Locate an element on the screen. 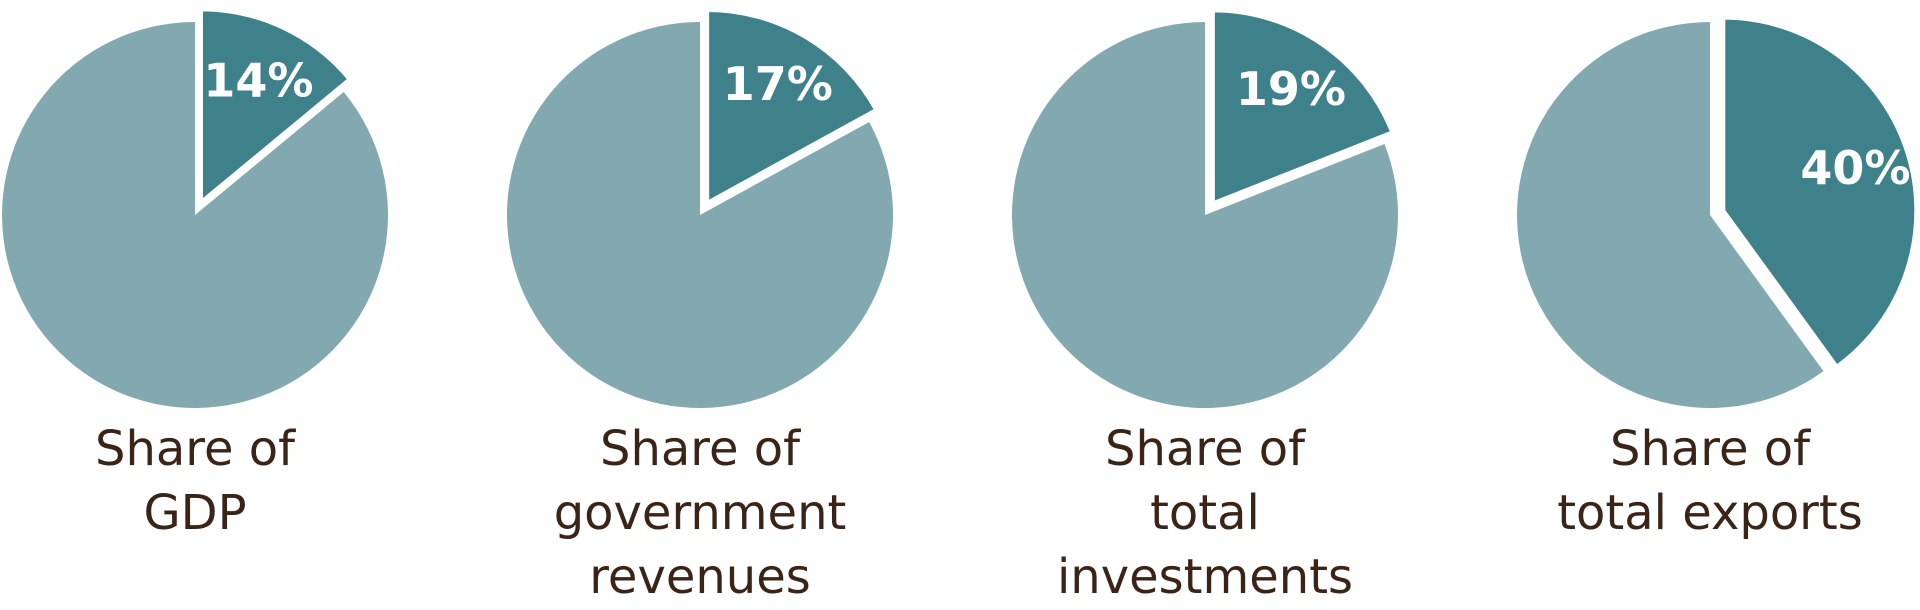 This screenshot has width=1920, height=610. pie-caption-line: government is located at coordinates (700, 513).